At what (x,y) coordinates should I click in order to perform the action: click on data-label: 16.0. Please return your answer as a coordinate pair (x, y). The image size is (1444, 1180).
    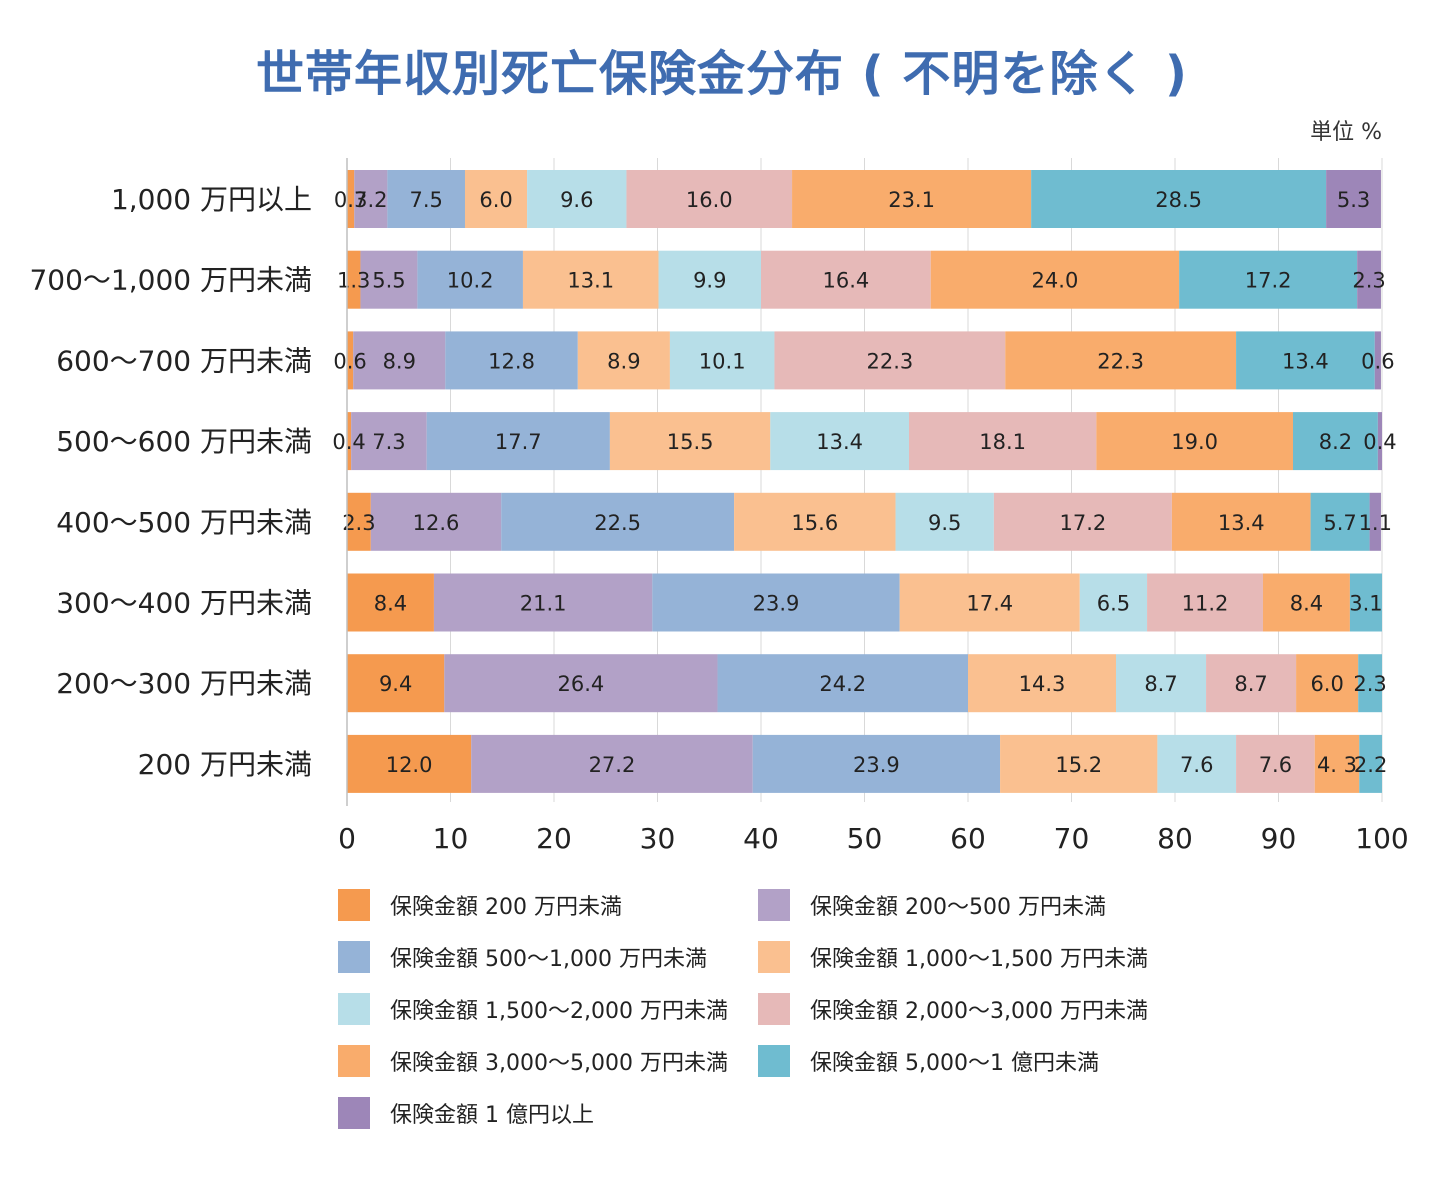
    Looking at the image, I should click on (709, 200).